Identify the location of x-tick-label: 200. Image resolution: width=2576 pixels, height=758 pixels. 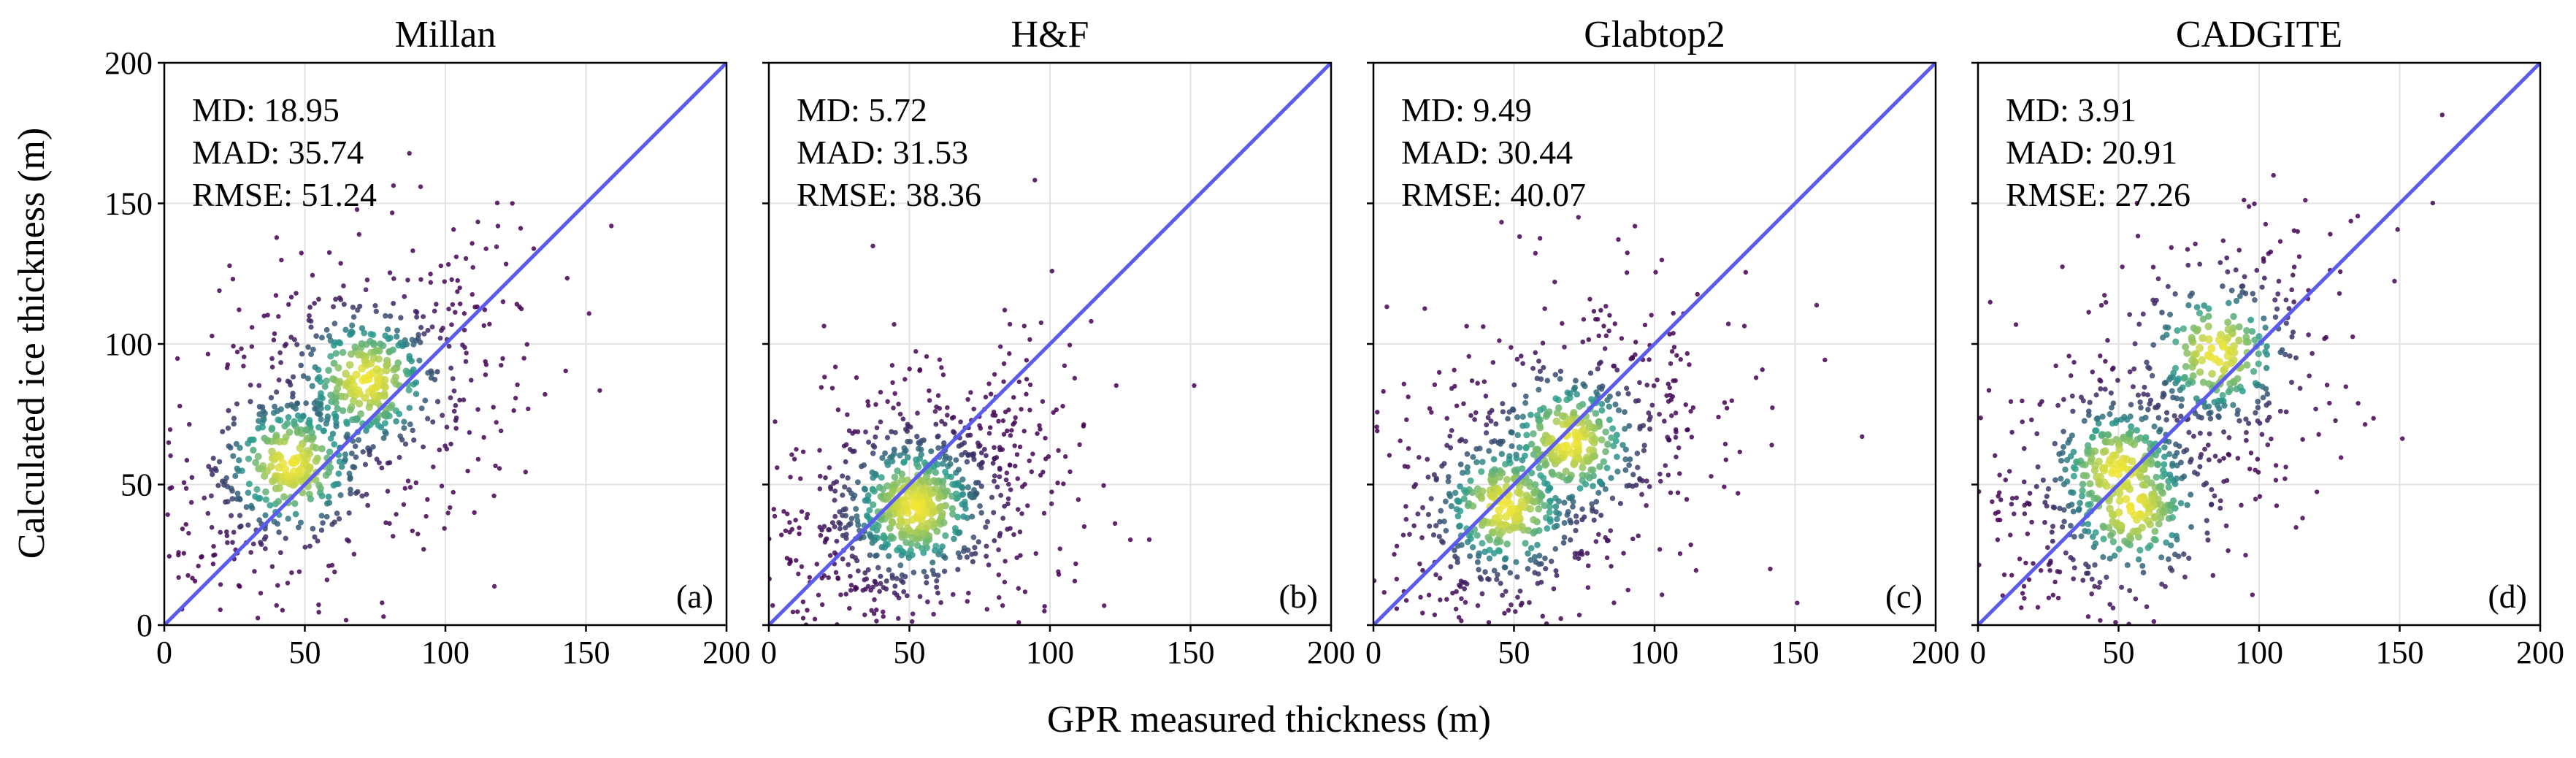
(2540, 652).